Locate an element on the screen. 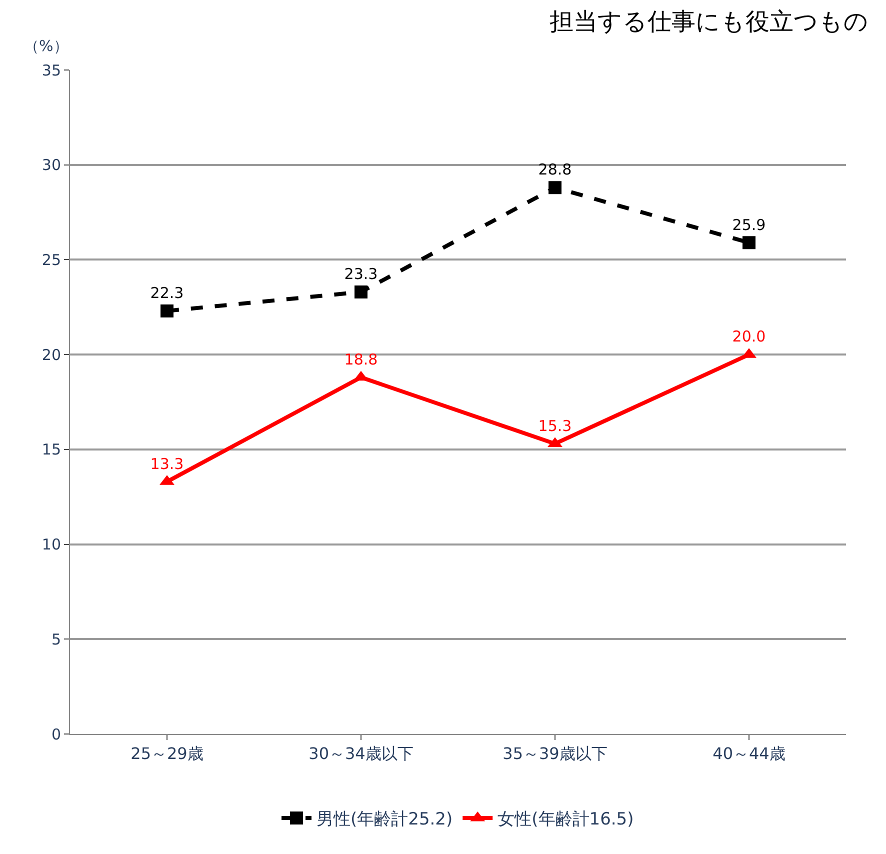 Image resolution: width=886 pixels, height=854 pixels. y-tick-label: 20 is located at coordinates (51, 355).